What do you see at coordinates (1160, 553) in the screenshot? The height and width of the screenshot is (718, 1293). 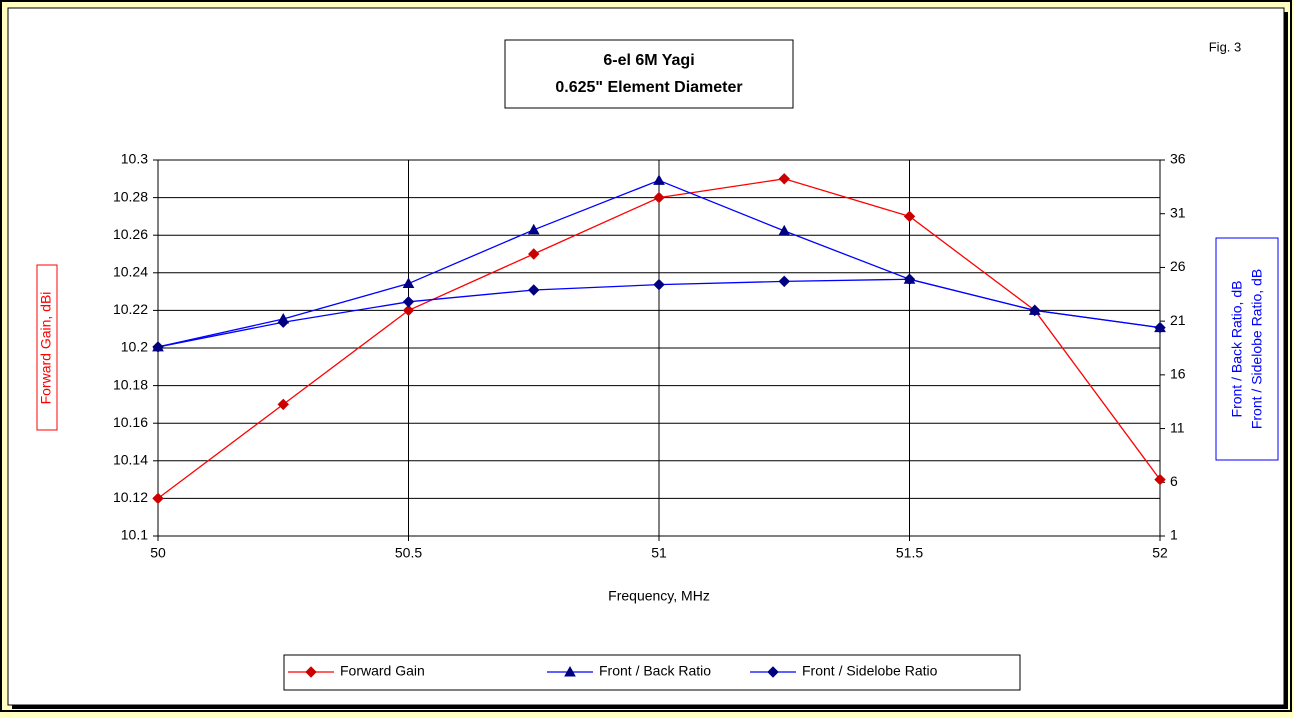 I see `x-tick-label: 52` at bounding box center [1160, 553].